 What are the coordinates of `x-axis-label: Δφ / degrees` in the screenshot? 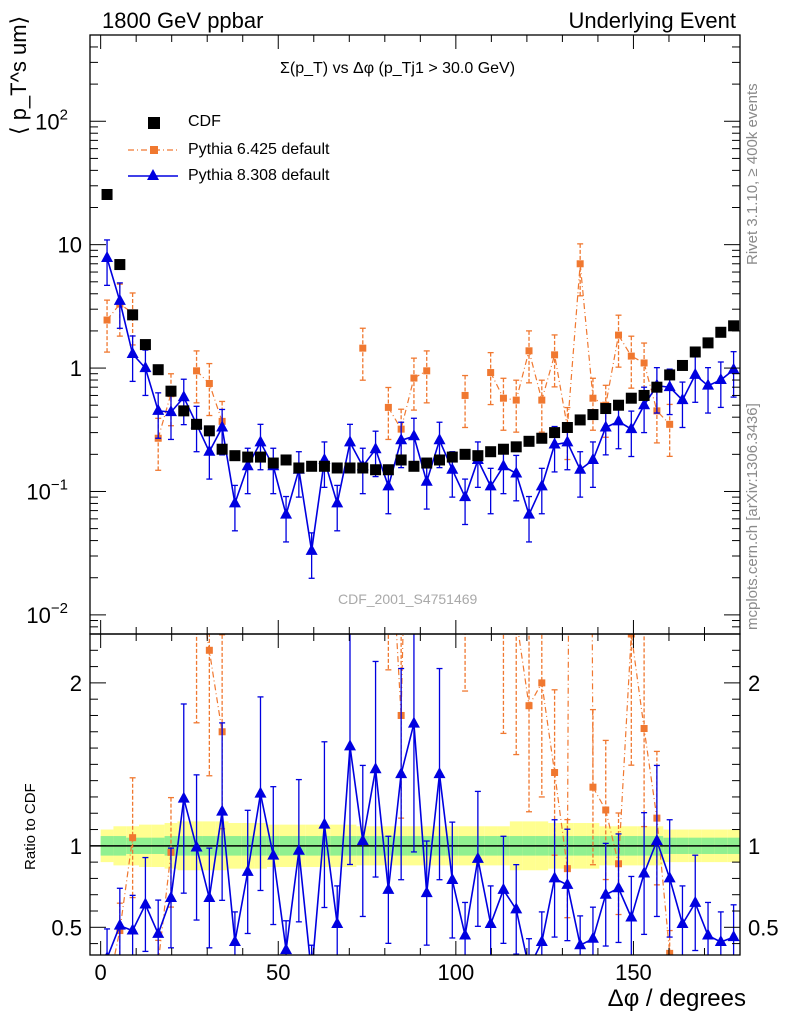 It's located at (676, 998).